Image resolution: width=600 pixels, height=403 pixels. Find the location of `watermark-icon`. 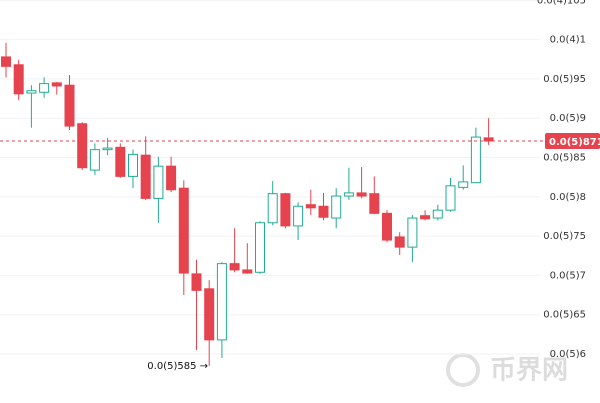

watermark-icon is located at coordinates (463, 370).